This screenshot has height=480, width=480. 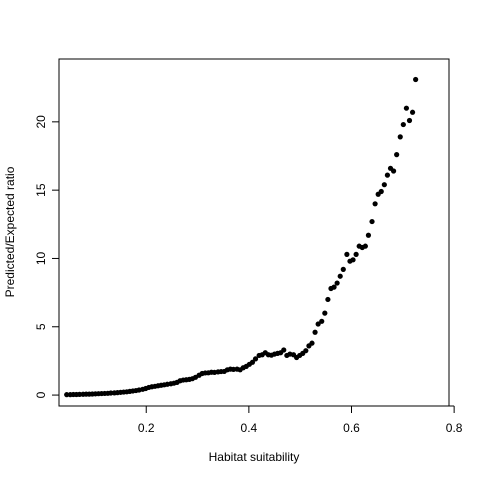 I want to click on x-tick-label-1: 0.4, so click(x=249, y=428).